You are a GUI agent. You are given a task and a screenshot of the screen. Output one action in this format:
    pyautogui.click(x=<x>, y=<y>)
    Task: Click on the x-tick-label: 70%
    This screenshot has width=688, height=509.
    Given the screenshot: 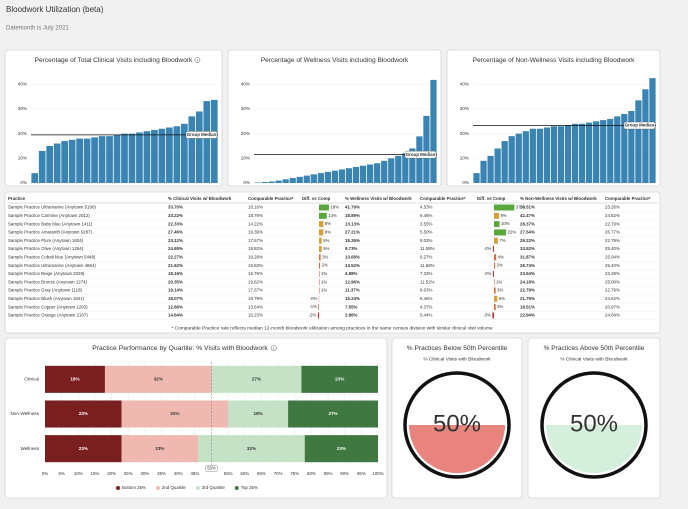 What is the action you would take?
    pyautogui.click(x=278, y=473)
    